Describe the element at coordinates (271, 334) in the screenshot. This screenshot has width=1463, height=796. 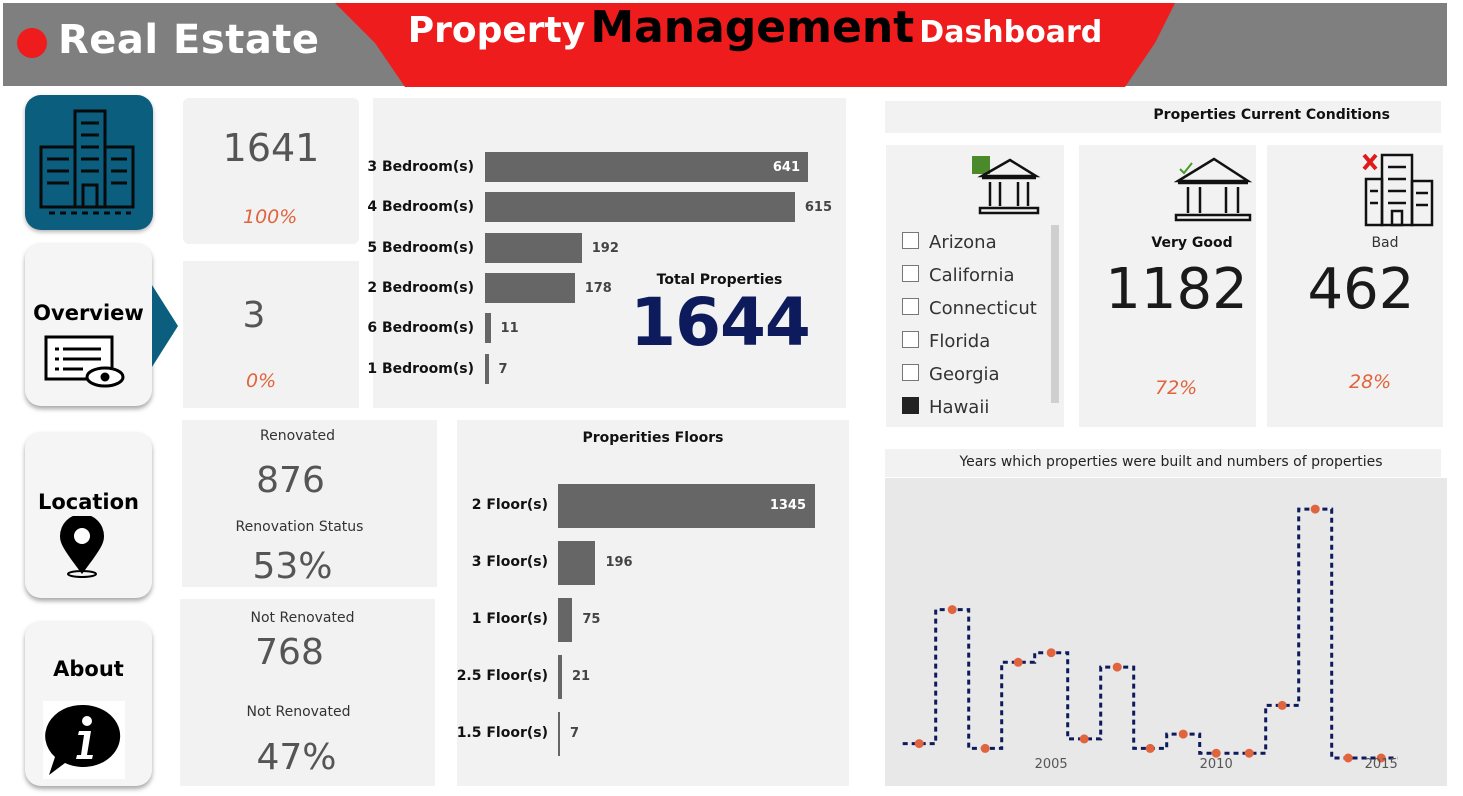
I see `kpi-small-card: 3 0%` at that location.